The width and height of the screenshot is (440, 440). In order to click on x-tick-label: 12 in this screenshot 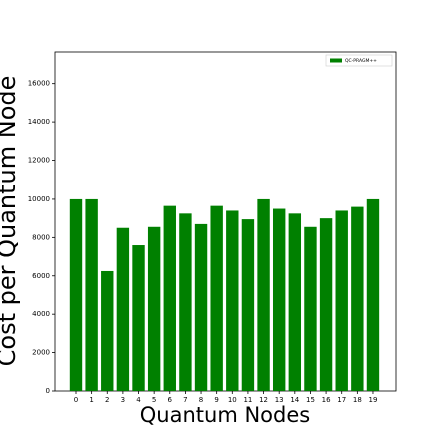, I will do `click(263, 400)`.